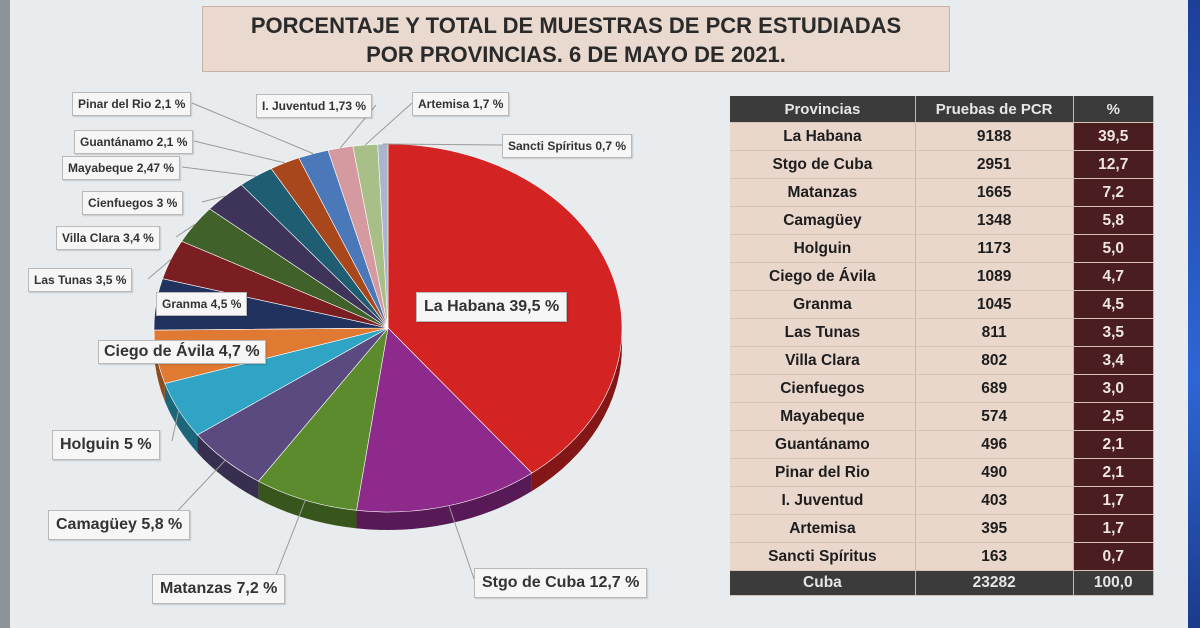 Image resolution: width=1200 pixels, height=628 pixels. Describe the element at coordinates (182, 352) in the screenshot. I see `pie-slice-label: Ciego de Ávila 4,7 %` at that location.